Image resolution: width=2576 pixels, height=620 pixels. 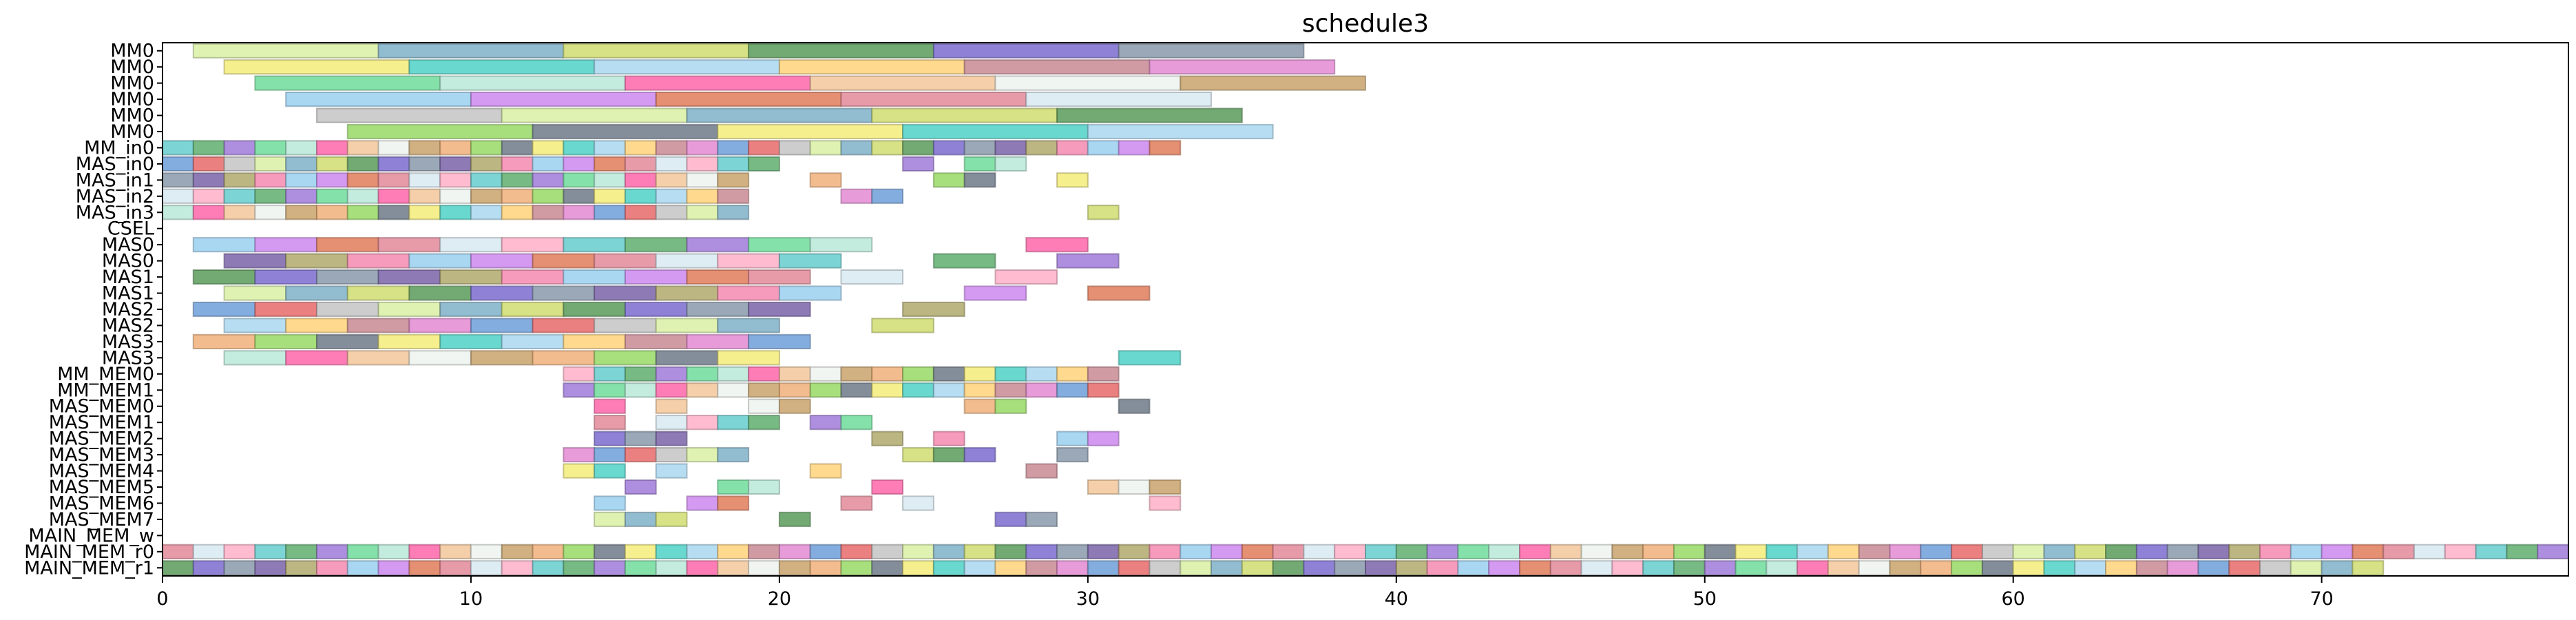 I want to click on x-tick-label: 30, so click(x=1088, y=599).